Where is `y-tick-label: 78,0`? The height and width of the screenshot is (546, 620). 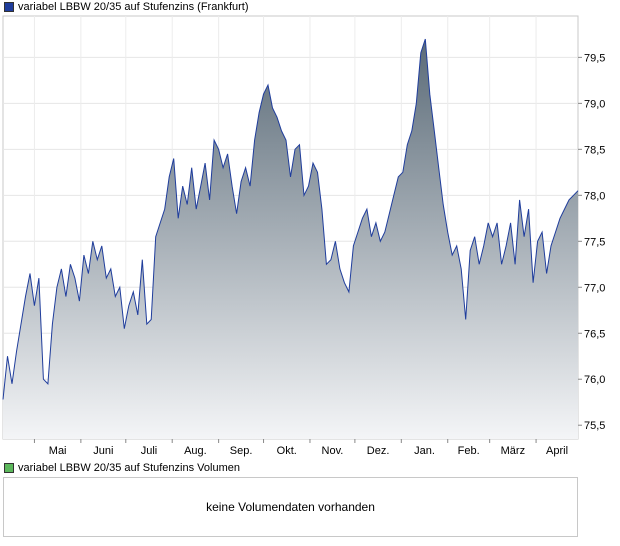
y-tick-label: 78,0 is located at coordinates (594, 196).